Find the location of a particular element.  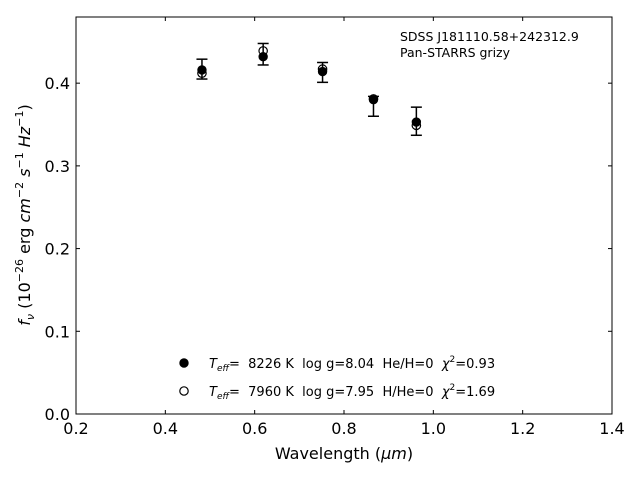

x-tick-label: 1.2 is located at coordinates (522, 428).